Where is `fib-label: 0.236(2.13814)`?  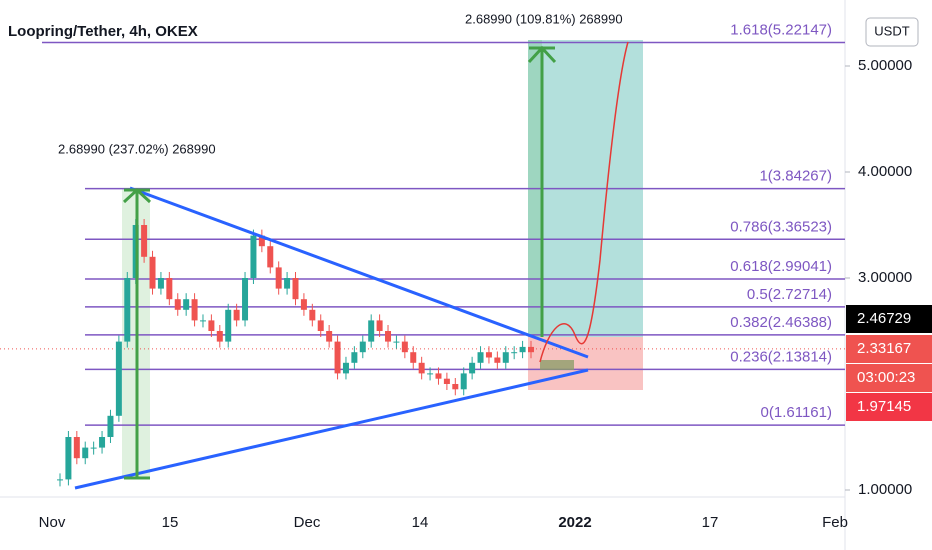
fib-label: 0.236(2.13814) is located at coordinates (781, 356).